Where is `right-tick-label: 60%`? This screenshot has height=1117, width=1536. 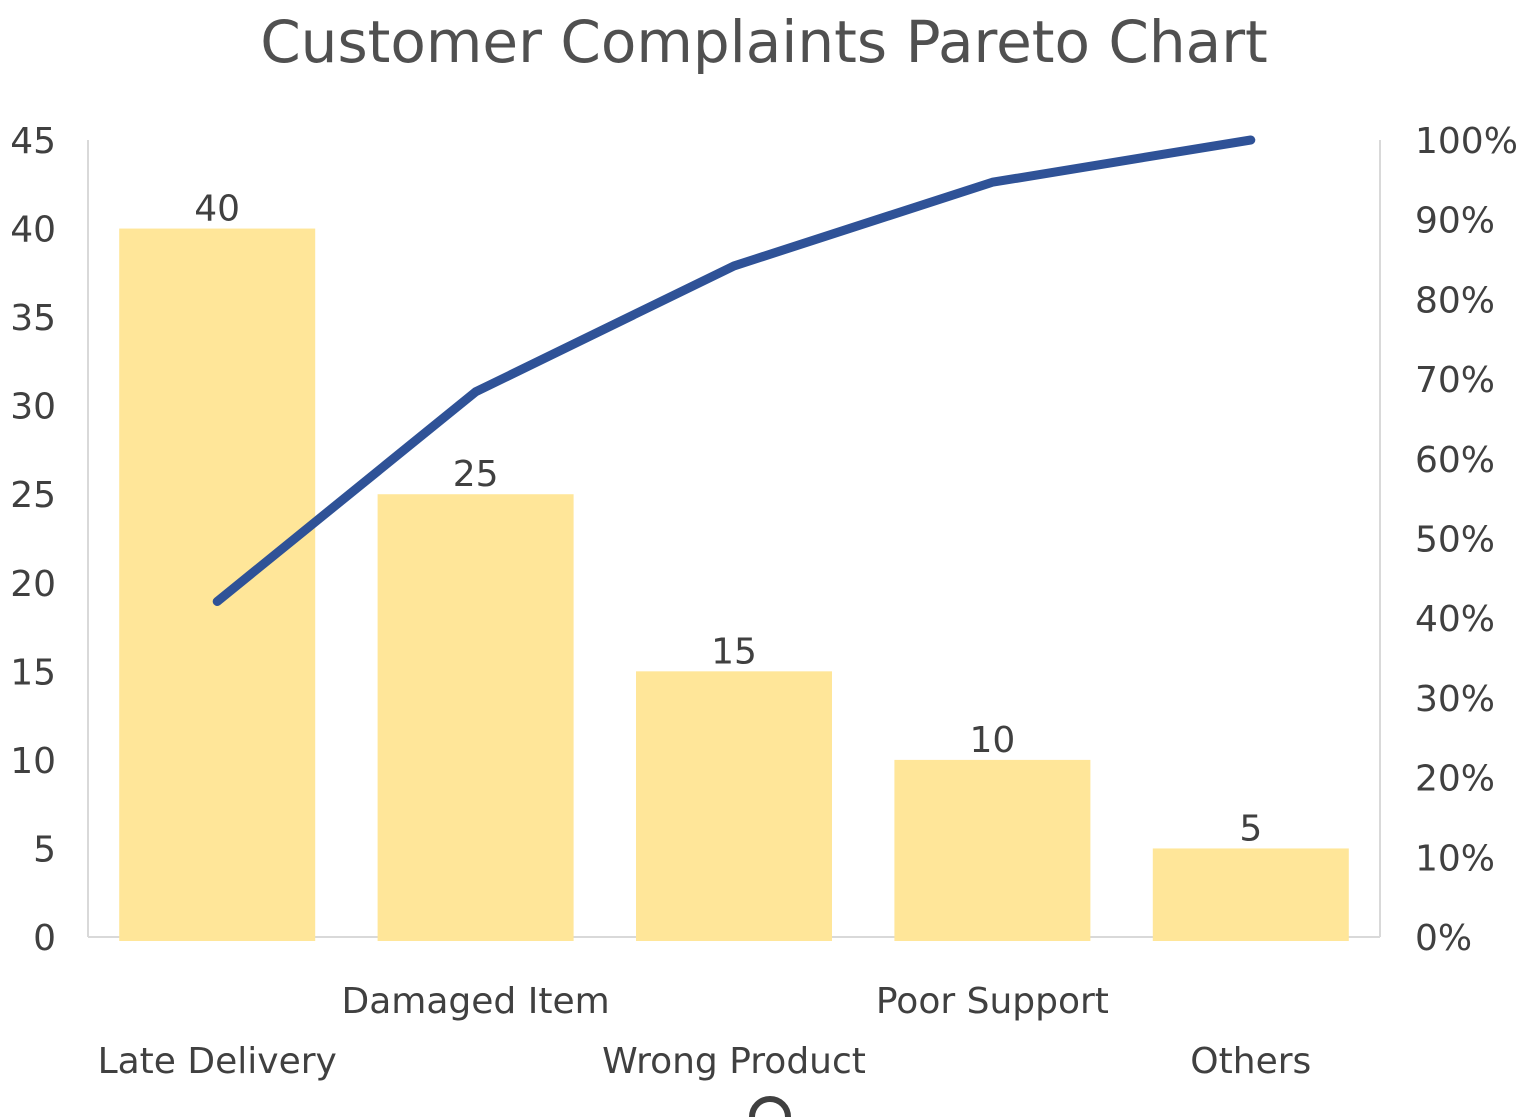 right-tick-label: 60% is located at coordinates (1455, 460).